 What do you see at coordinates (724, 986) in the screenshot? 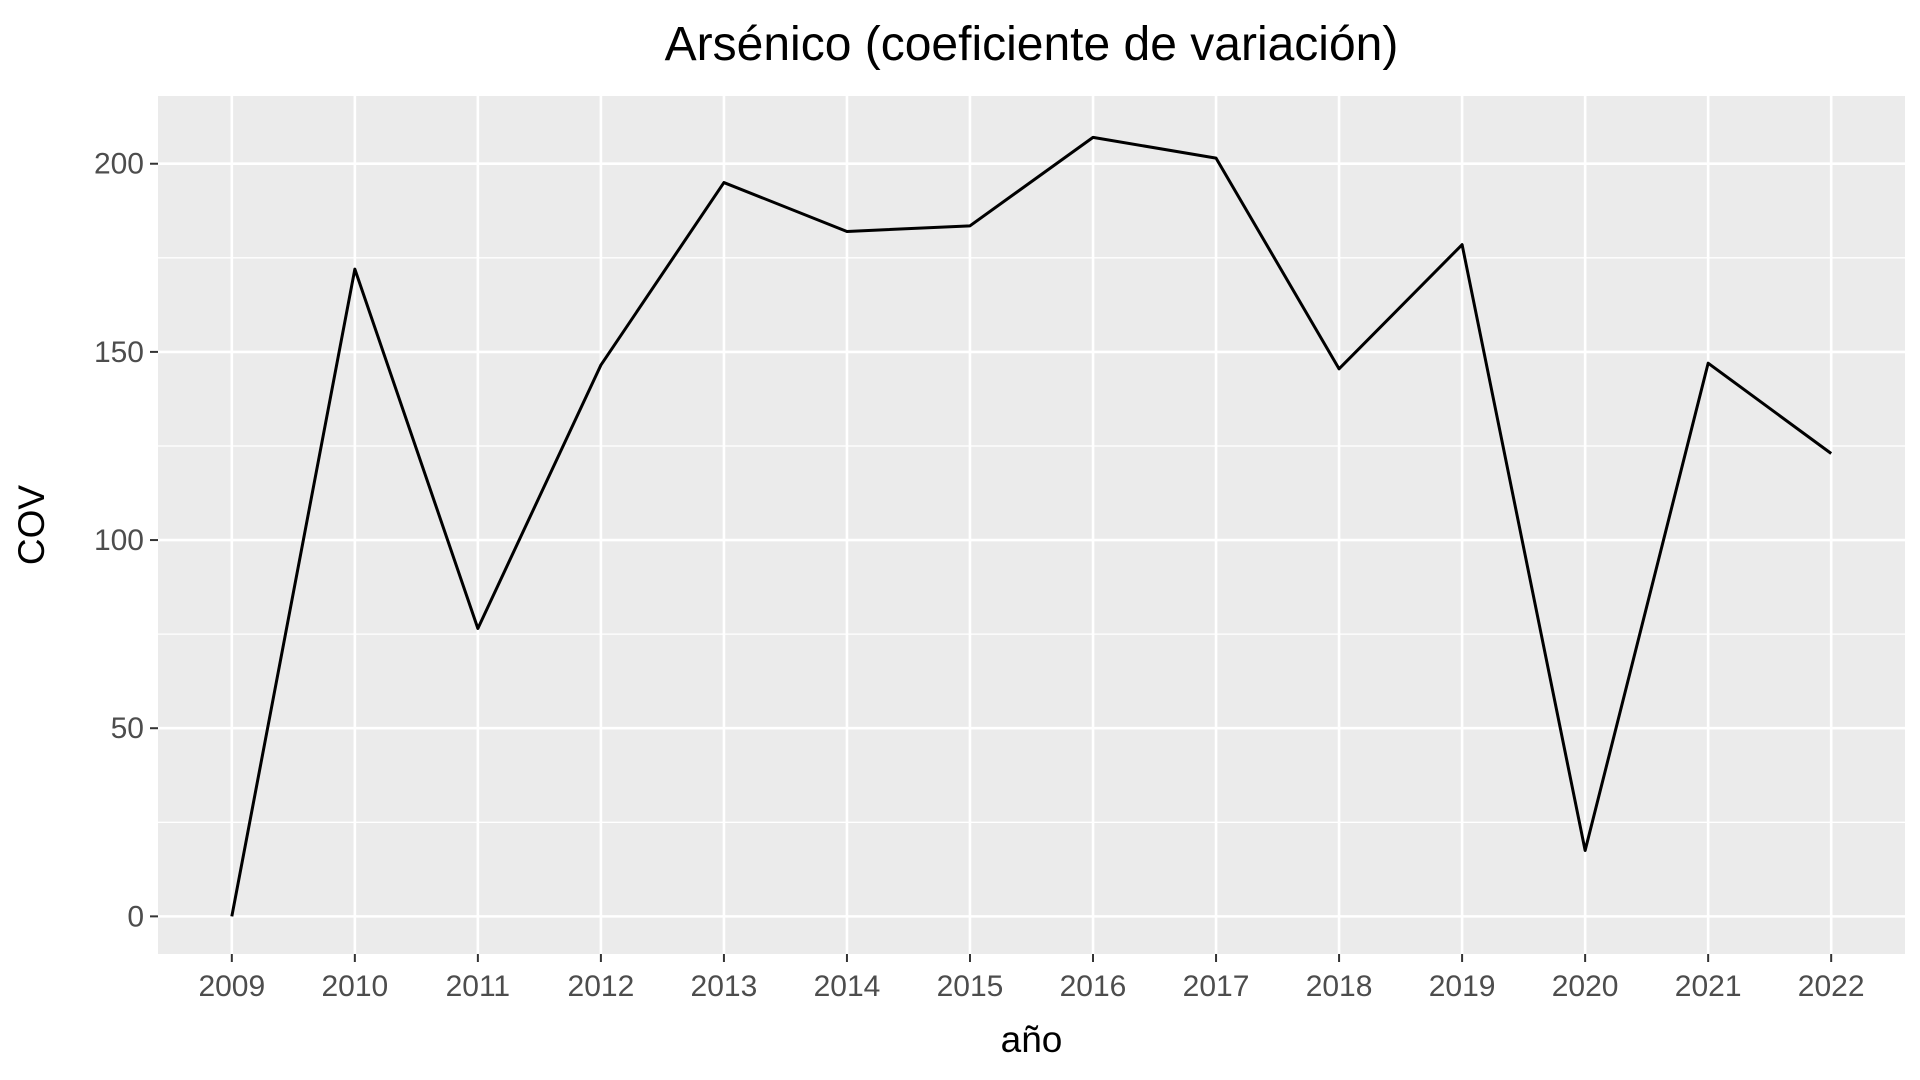
I see `x-tick-label: 2013` at bounding box center [724, 986].